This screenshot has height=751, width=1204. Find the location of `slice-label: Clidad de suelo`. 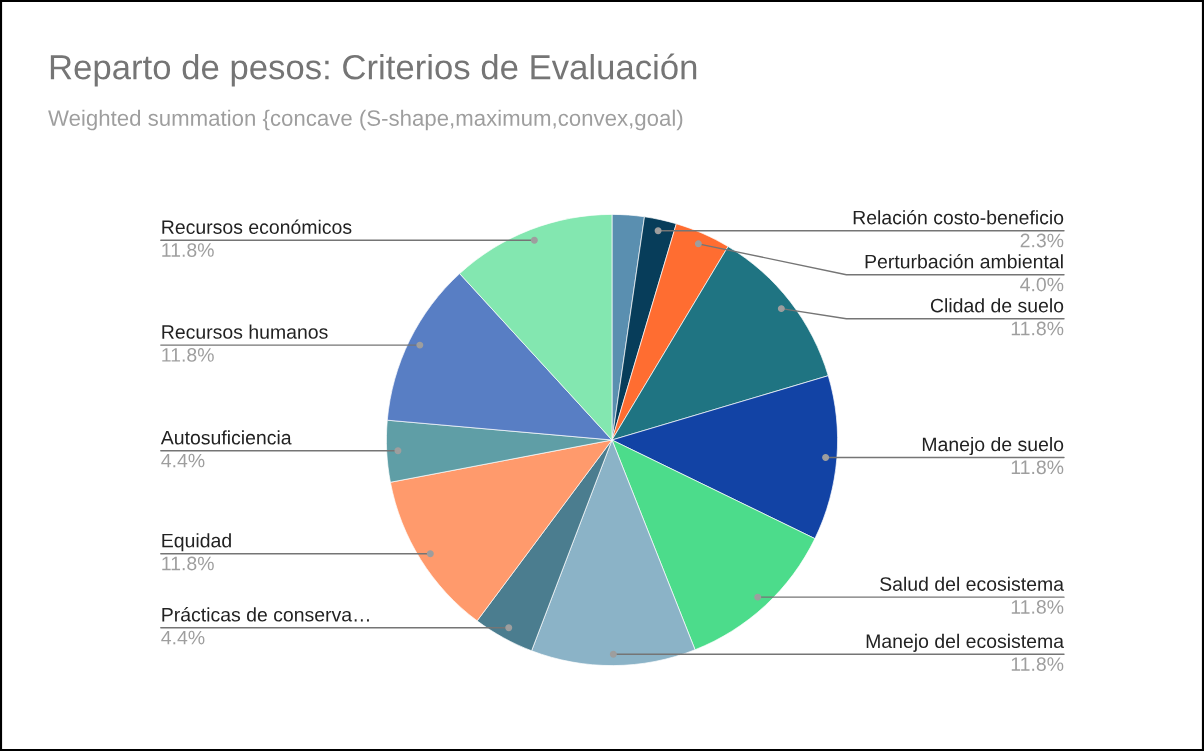

slice-label: Clidad de suelo is located at coordinates (997, 305).